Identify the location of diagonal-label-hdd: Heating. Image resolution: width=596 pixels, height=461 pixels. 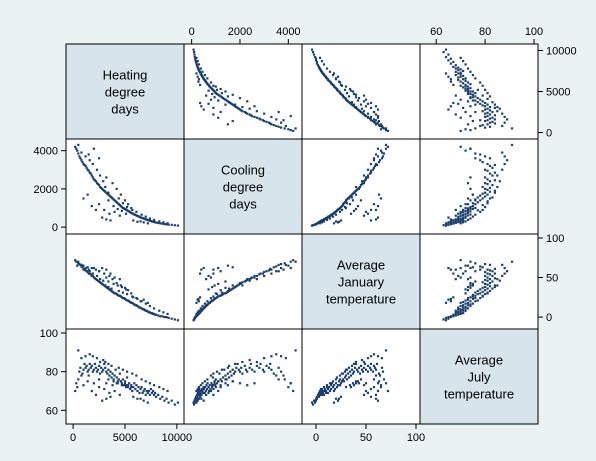
(125, 75).